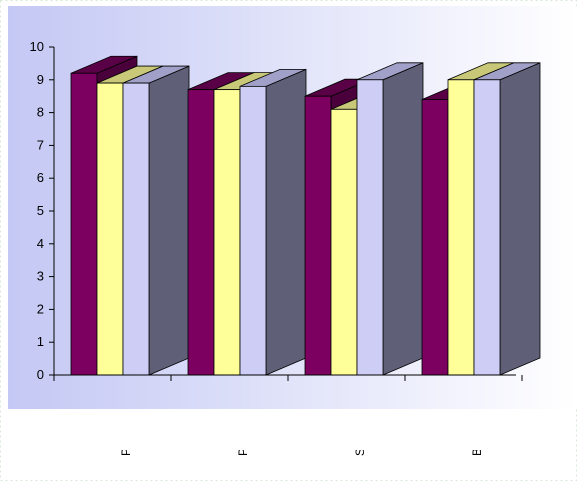 This screenshot has height=486, width=577. I want to click on y-tick-label: 4, so click(40, 243).